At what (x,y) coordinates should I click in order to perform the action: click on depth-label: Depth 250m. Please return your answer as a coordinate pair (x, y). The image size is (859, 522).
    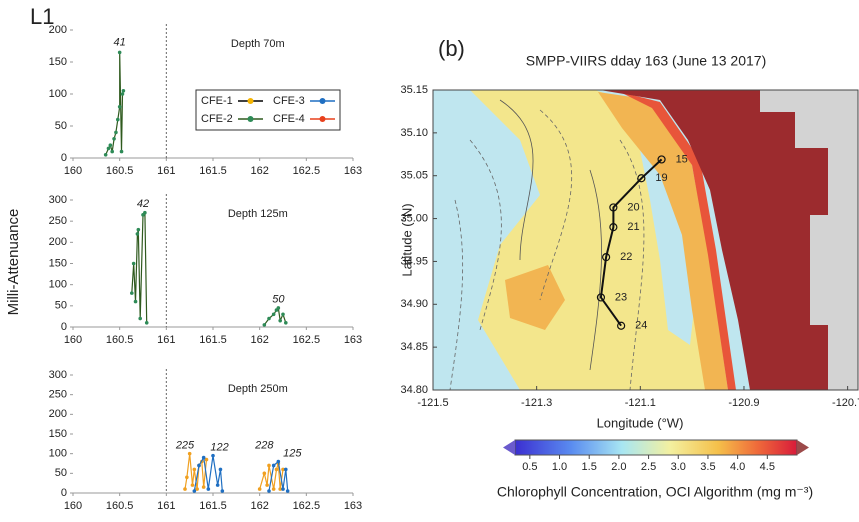
    Looking at the image, I should click on (258, 389).